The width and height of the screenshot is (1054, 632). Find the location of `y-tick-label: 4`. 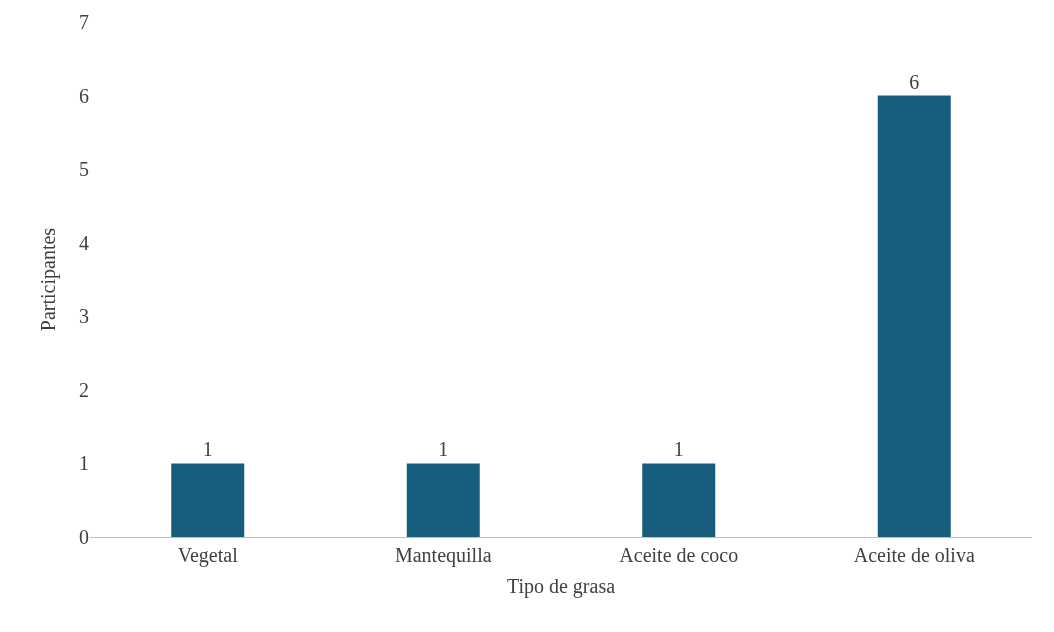

y-tick-label: 4 is located at coordinates (84, 242).